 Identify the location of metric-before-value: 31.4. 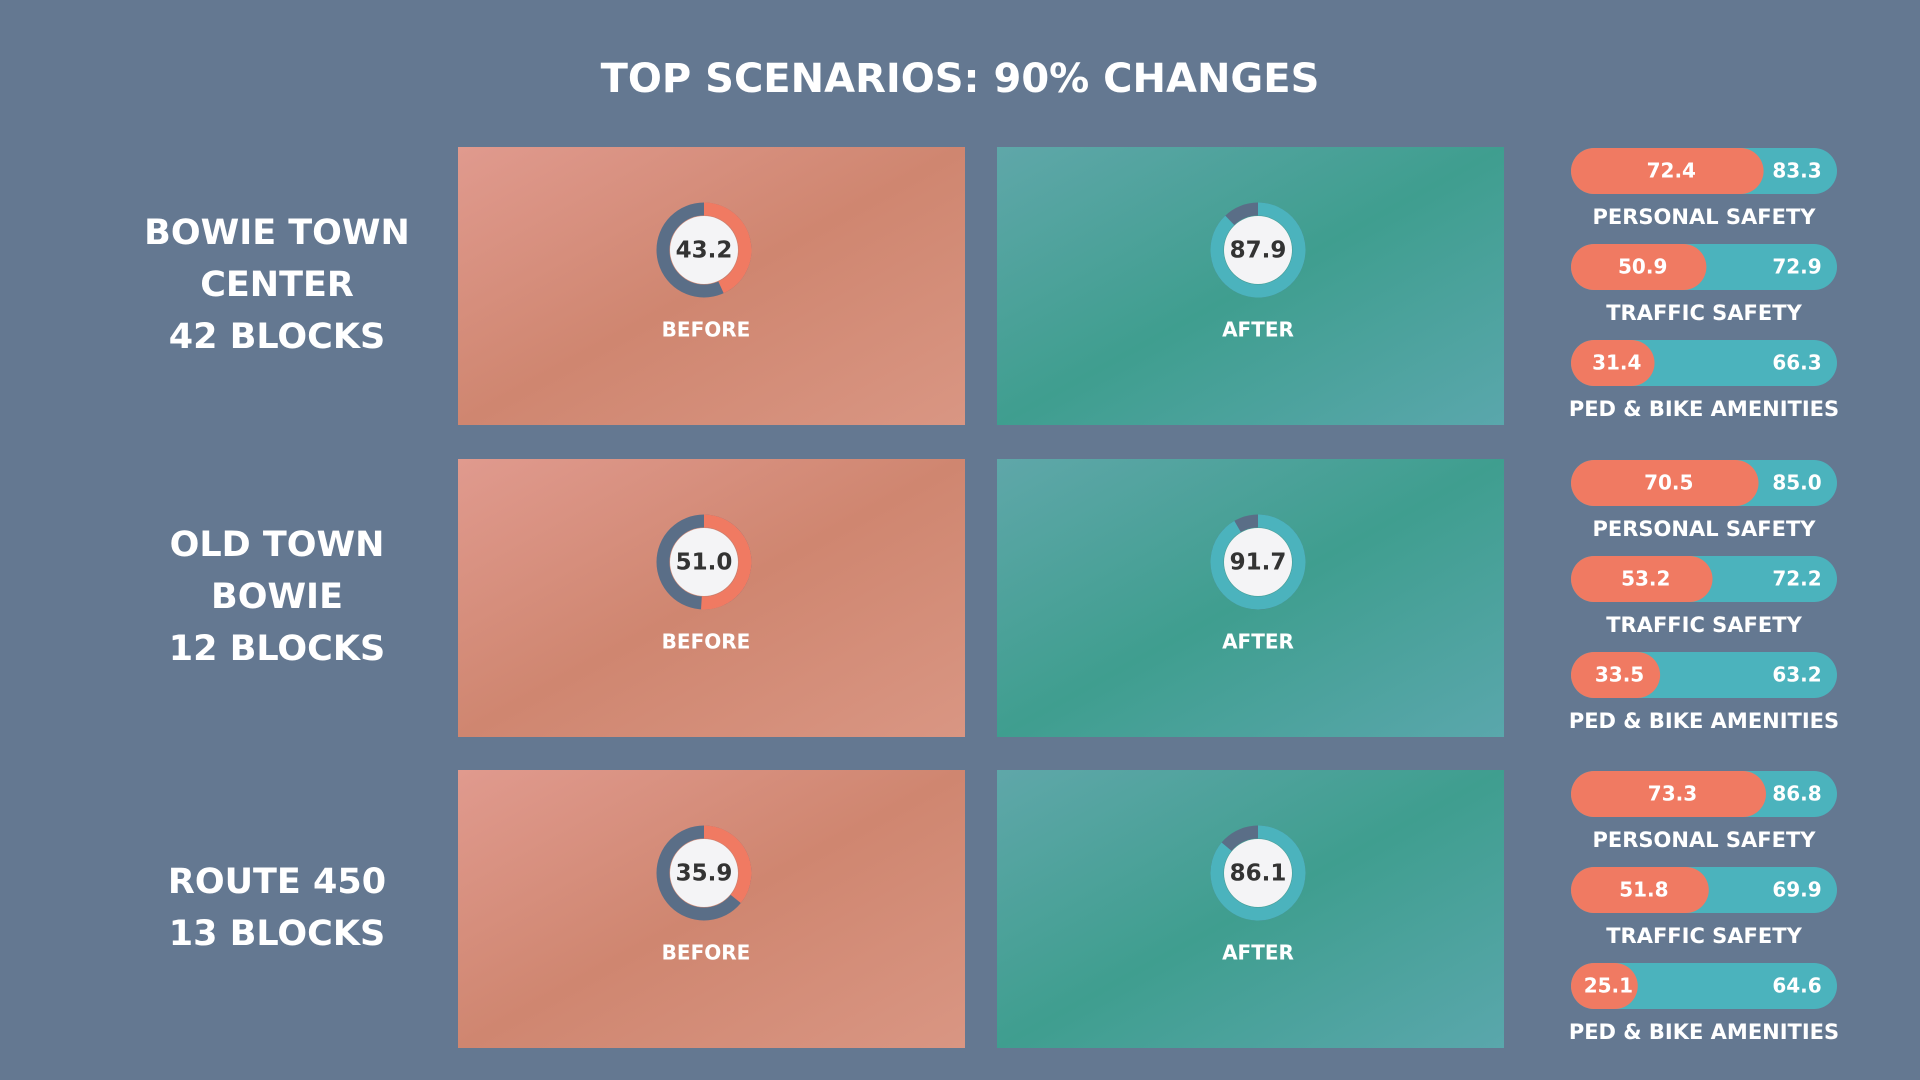
(1616, 363).